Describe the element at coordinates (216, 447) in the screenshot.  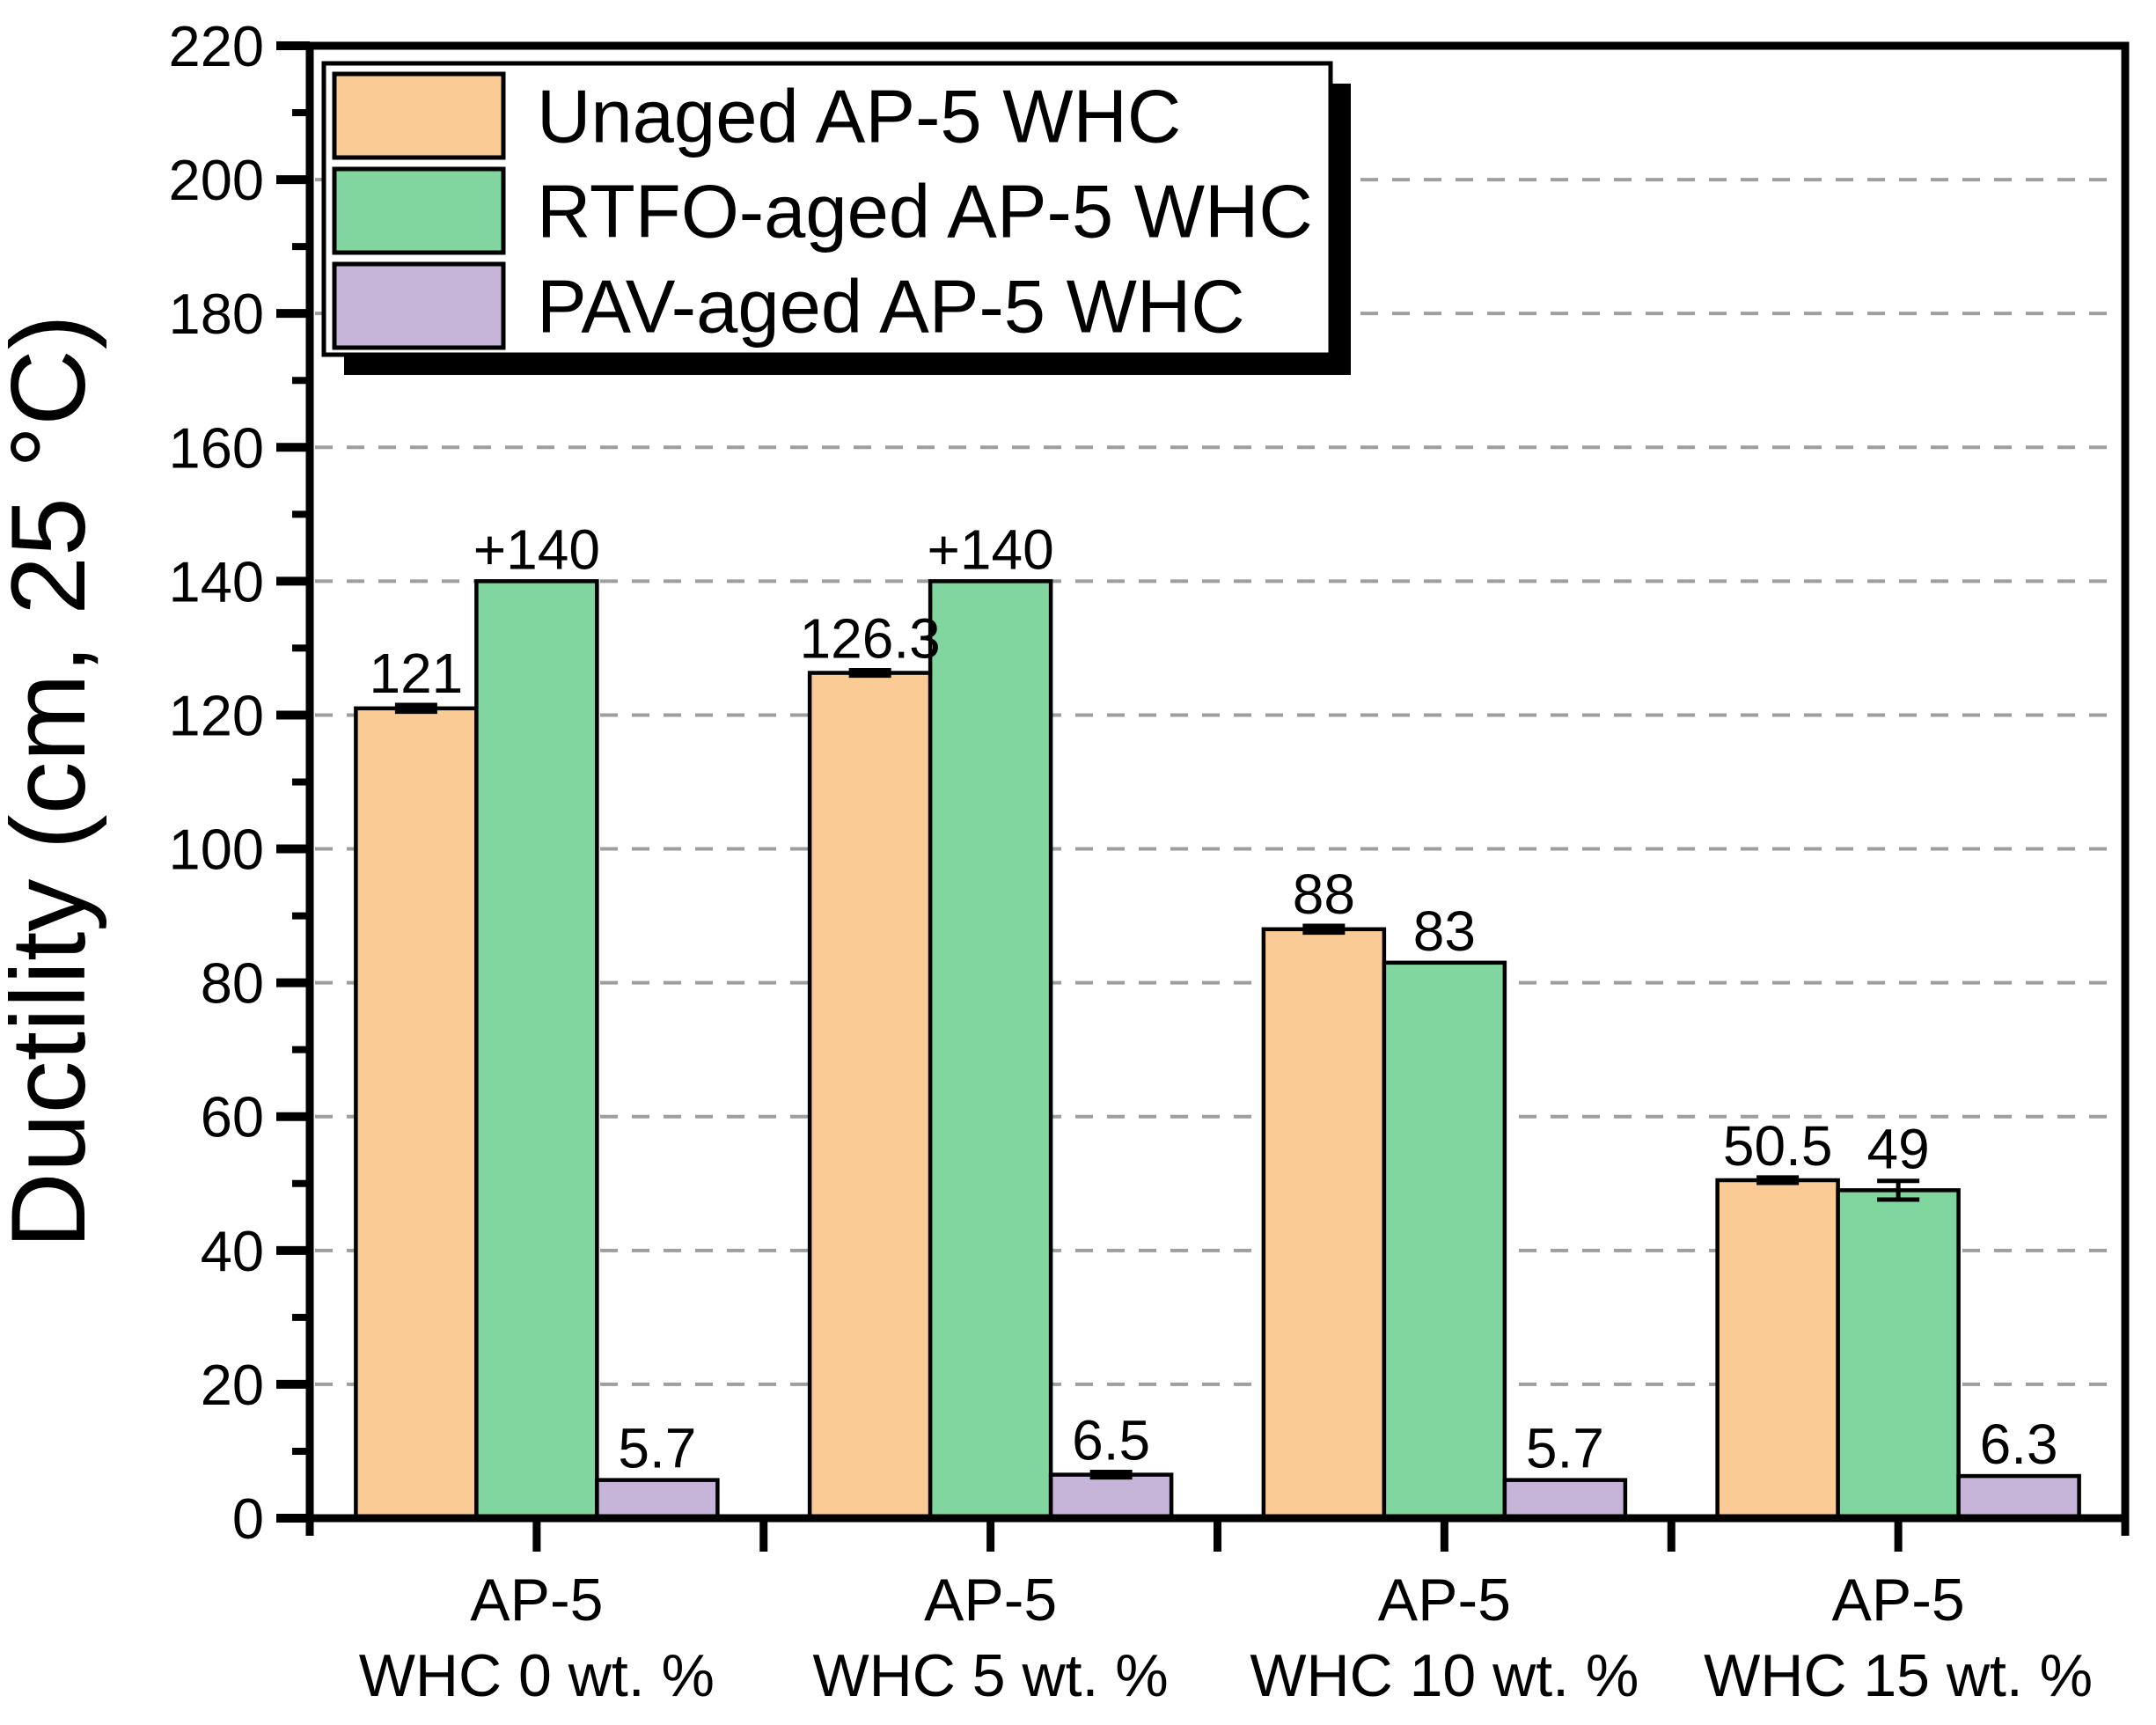
I see `y-tick-label-160: 160` at that location.